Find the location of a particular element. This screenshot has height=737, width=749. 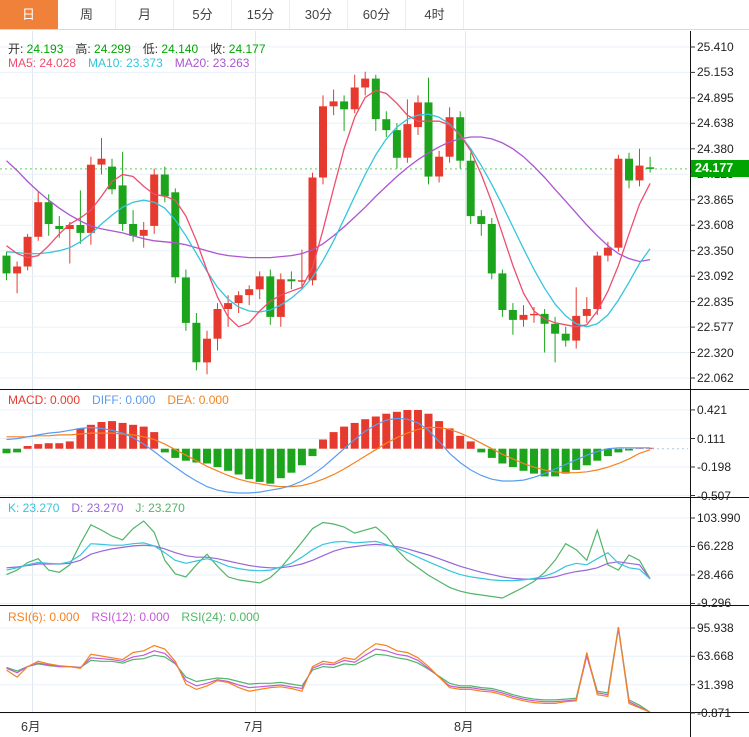

axis-label: 28.466 is located at coordinates (715, 574).